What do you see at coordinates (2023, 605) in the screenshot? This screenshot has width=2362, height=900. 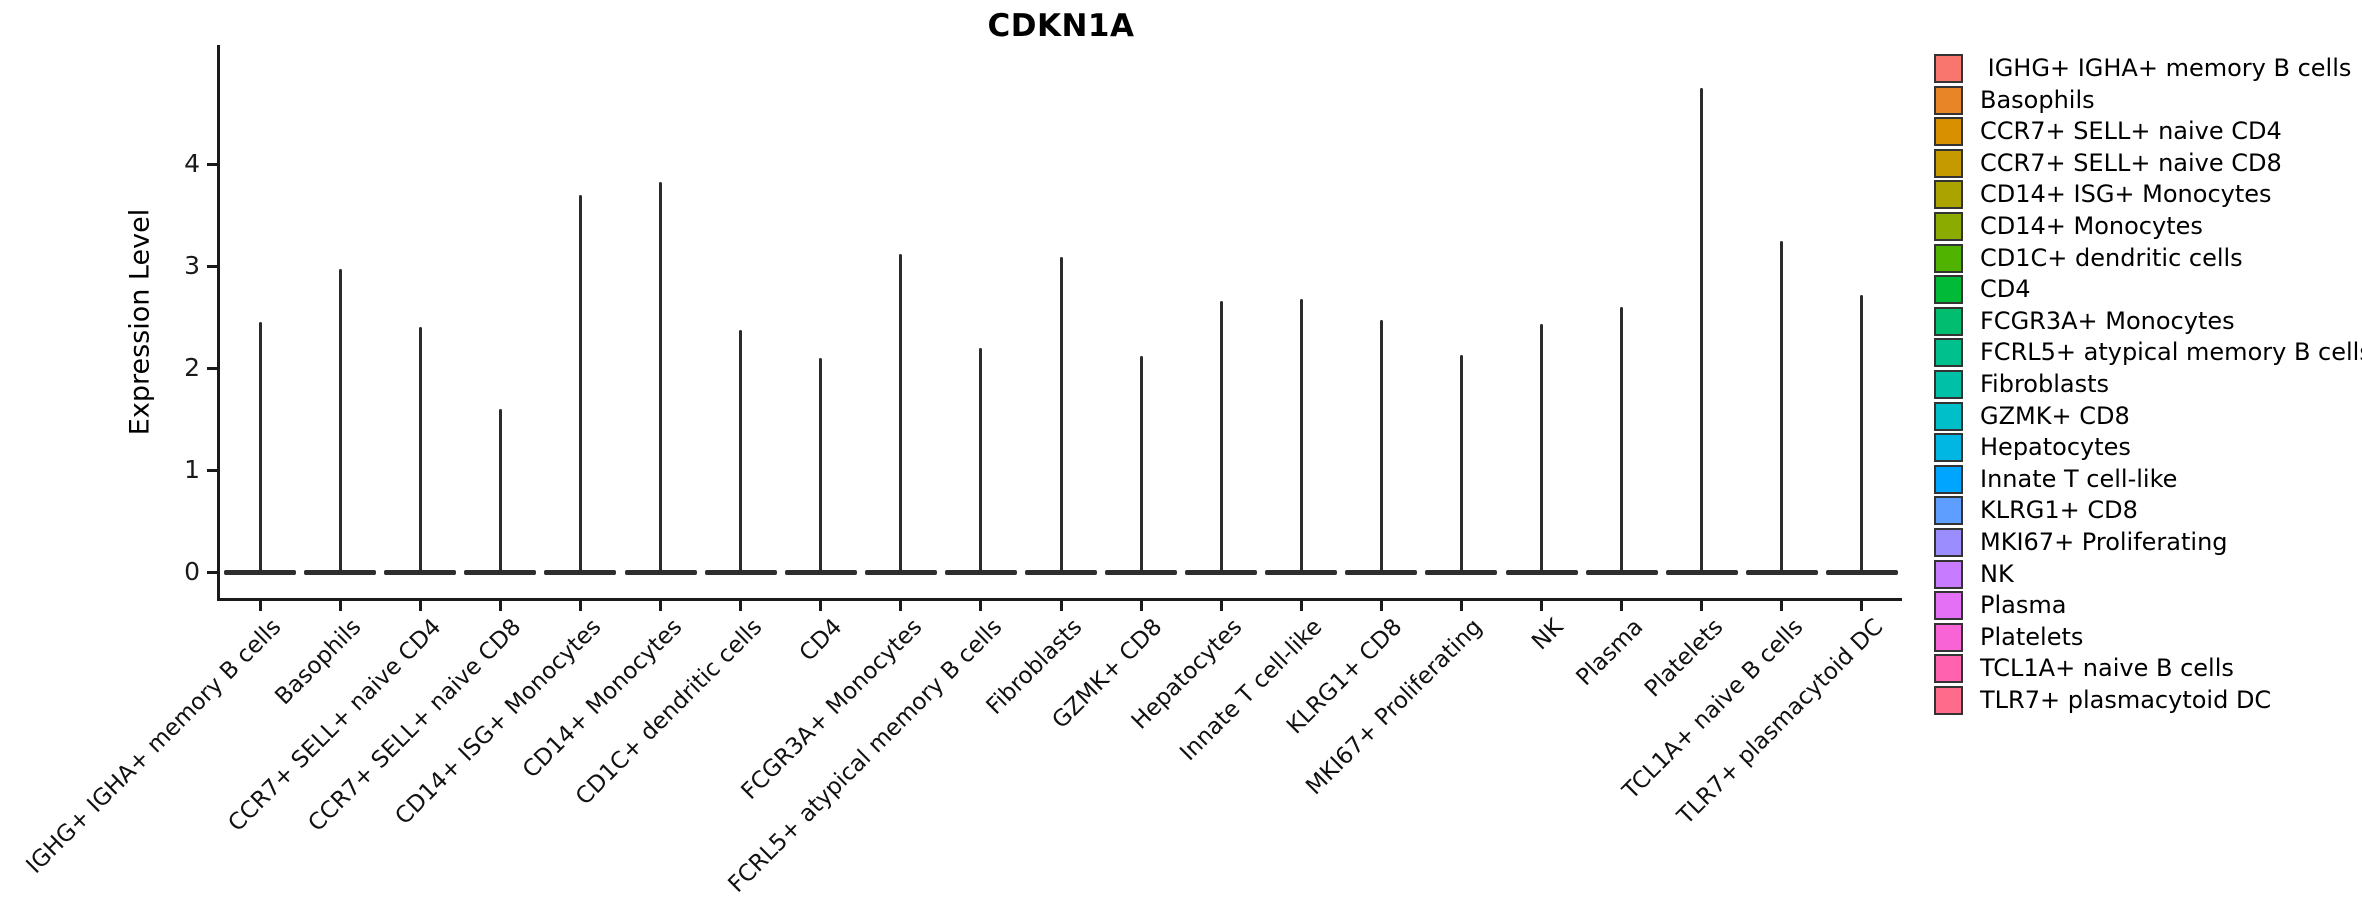 I see `legend-label: Plasma` at bounding box center [2023, 605].